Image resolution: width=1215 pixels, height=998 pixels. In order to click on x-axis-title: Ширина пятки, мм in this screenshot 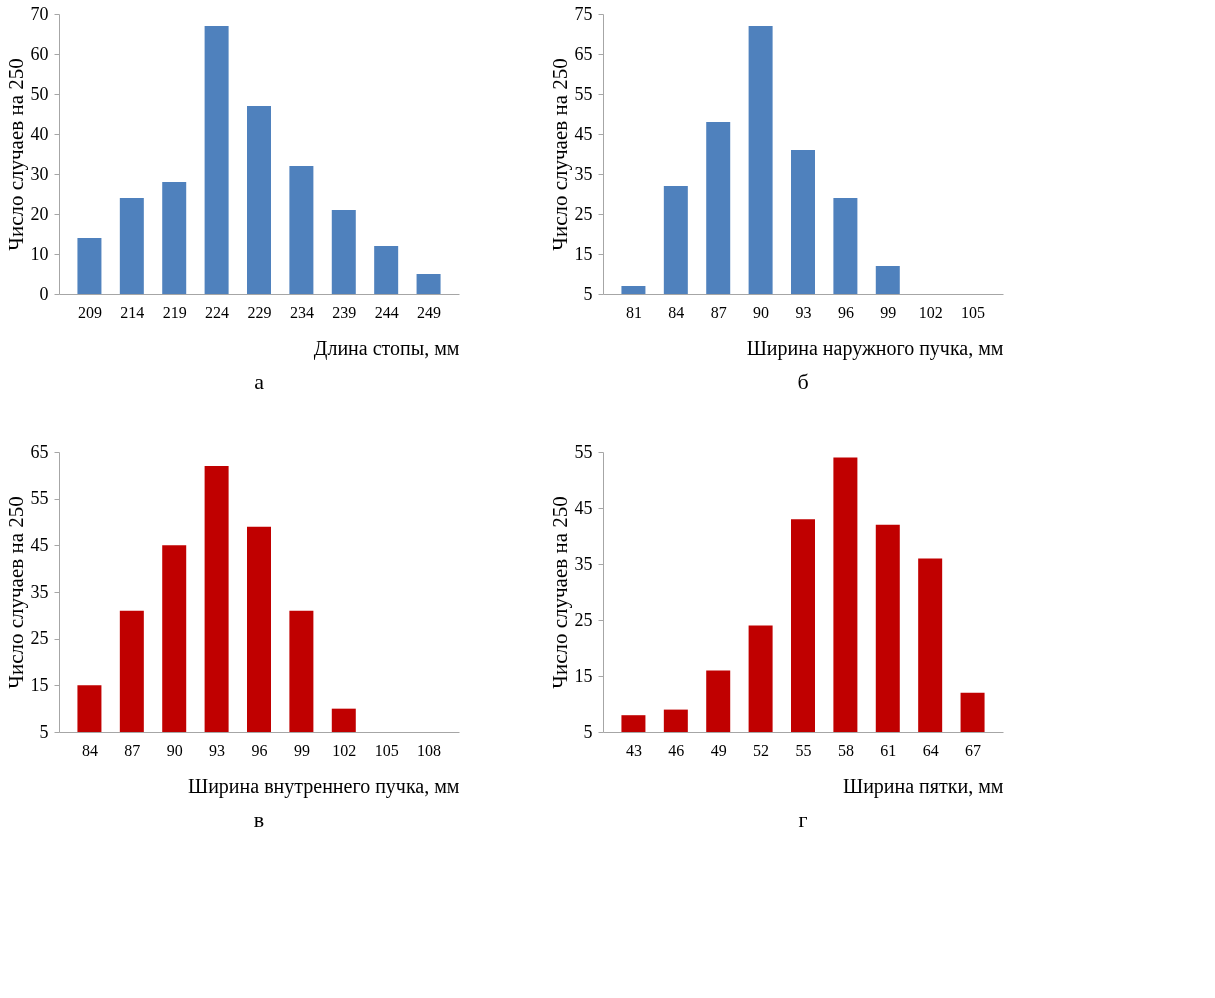, I will do `click(923, 786)`.